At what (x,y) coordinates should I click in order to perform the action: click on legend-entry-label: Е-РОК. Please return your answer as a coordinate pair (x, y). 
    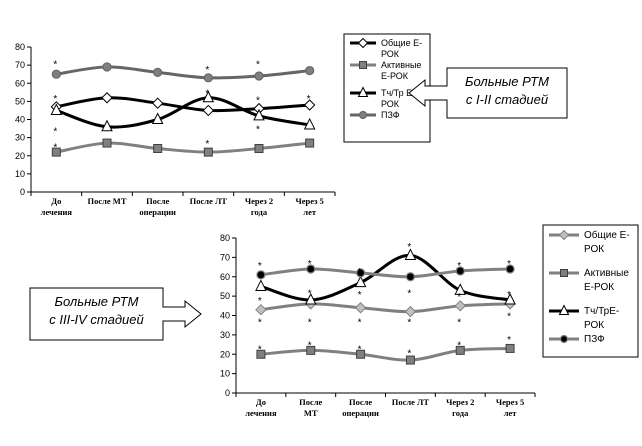
    Looking at the image, I should click on (599, 287).